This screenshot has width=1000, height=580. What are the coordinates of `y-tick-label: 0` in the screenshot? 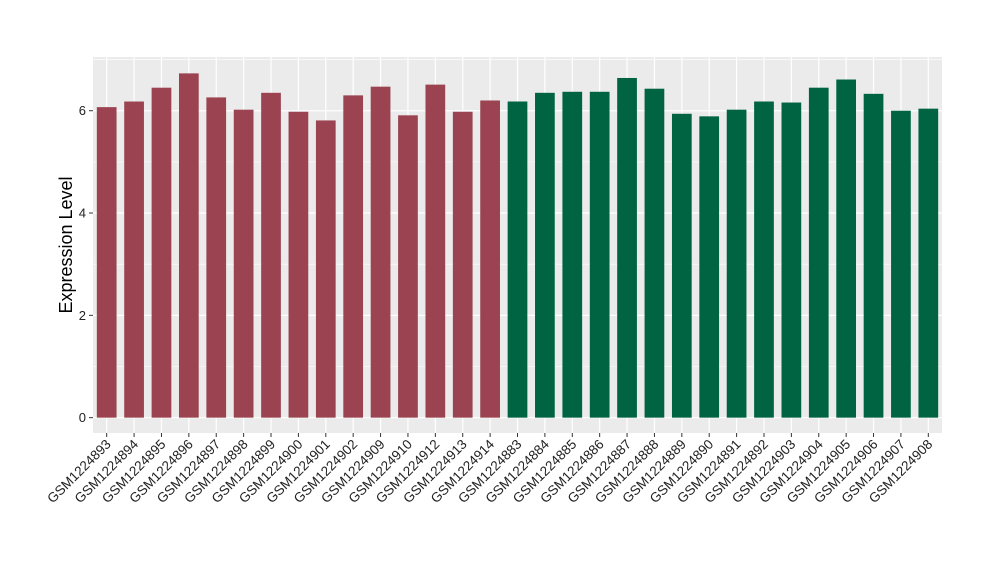 It's located at (82, 417).